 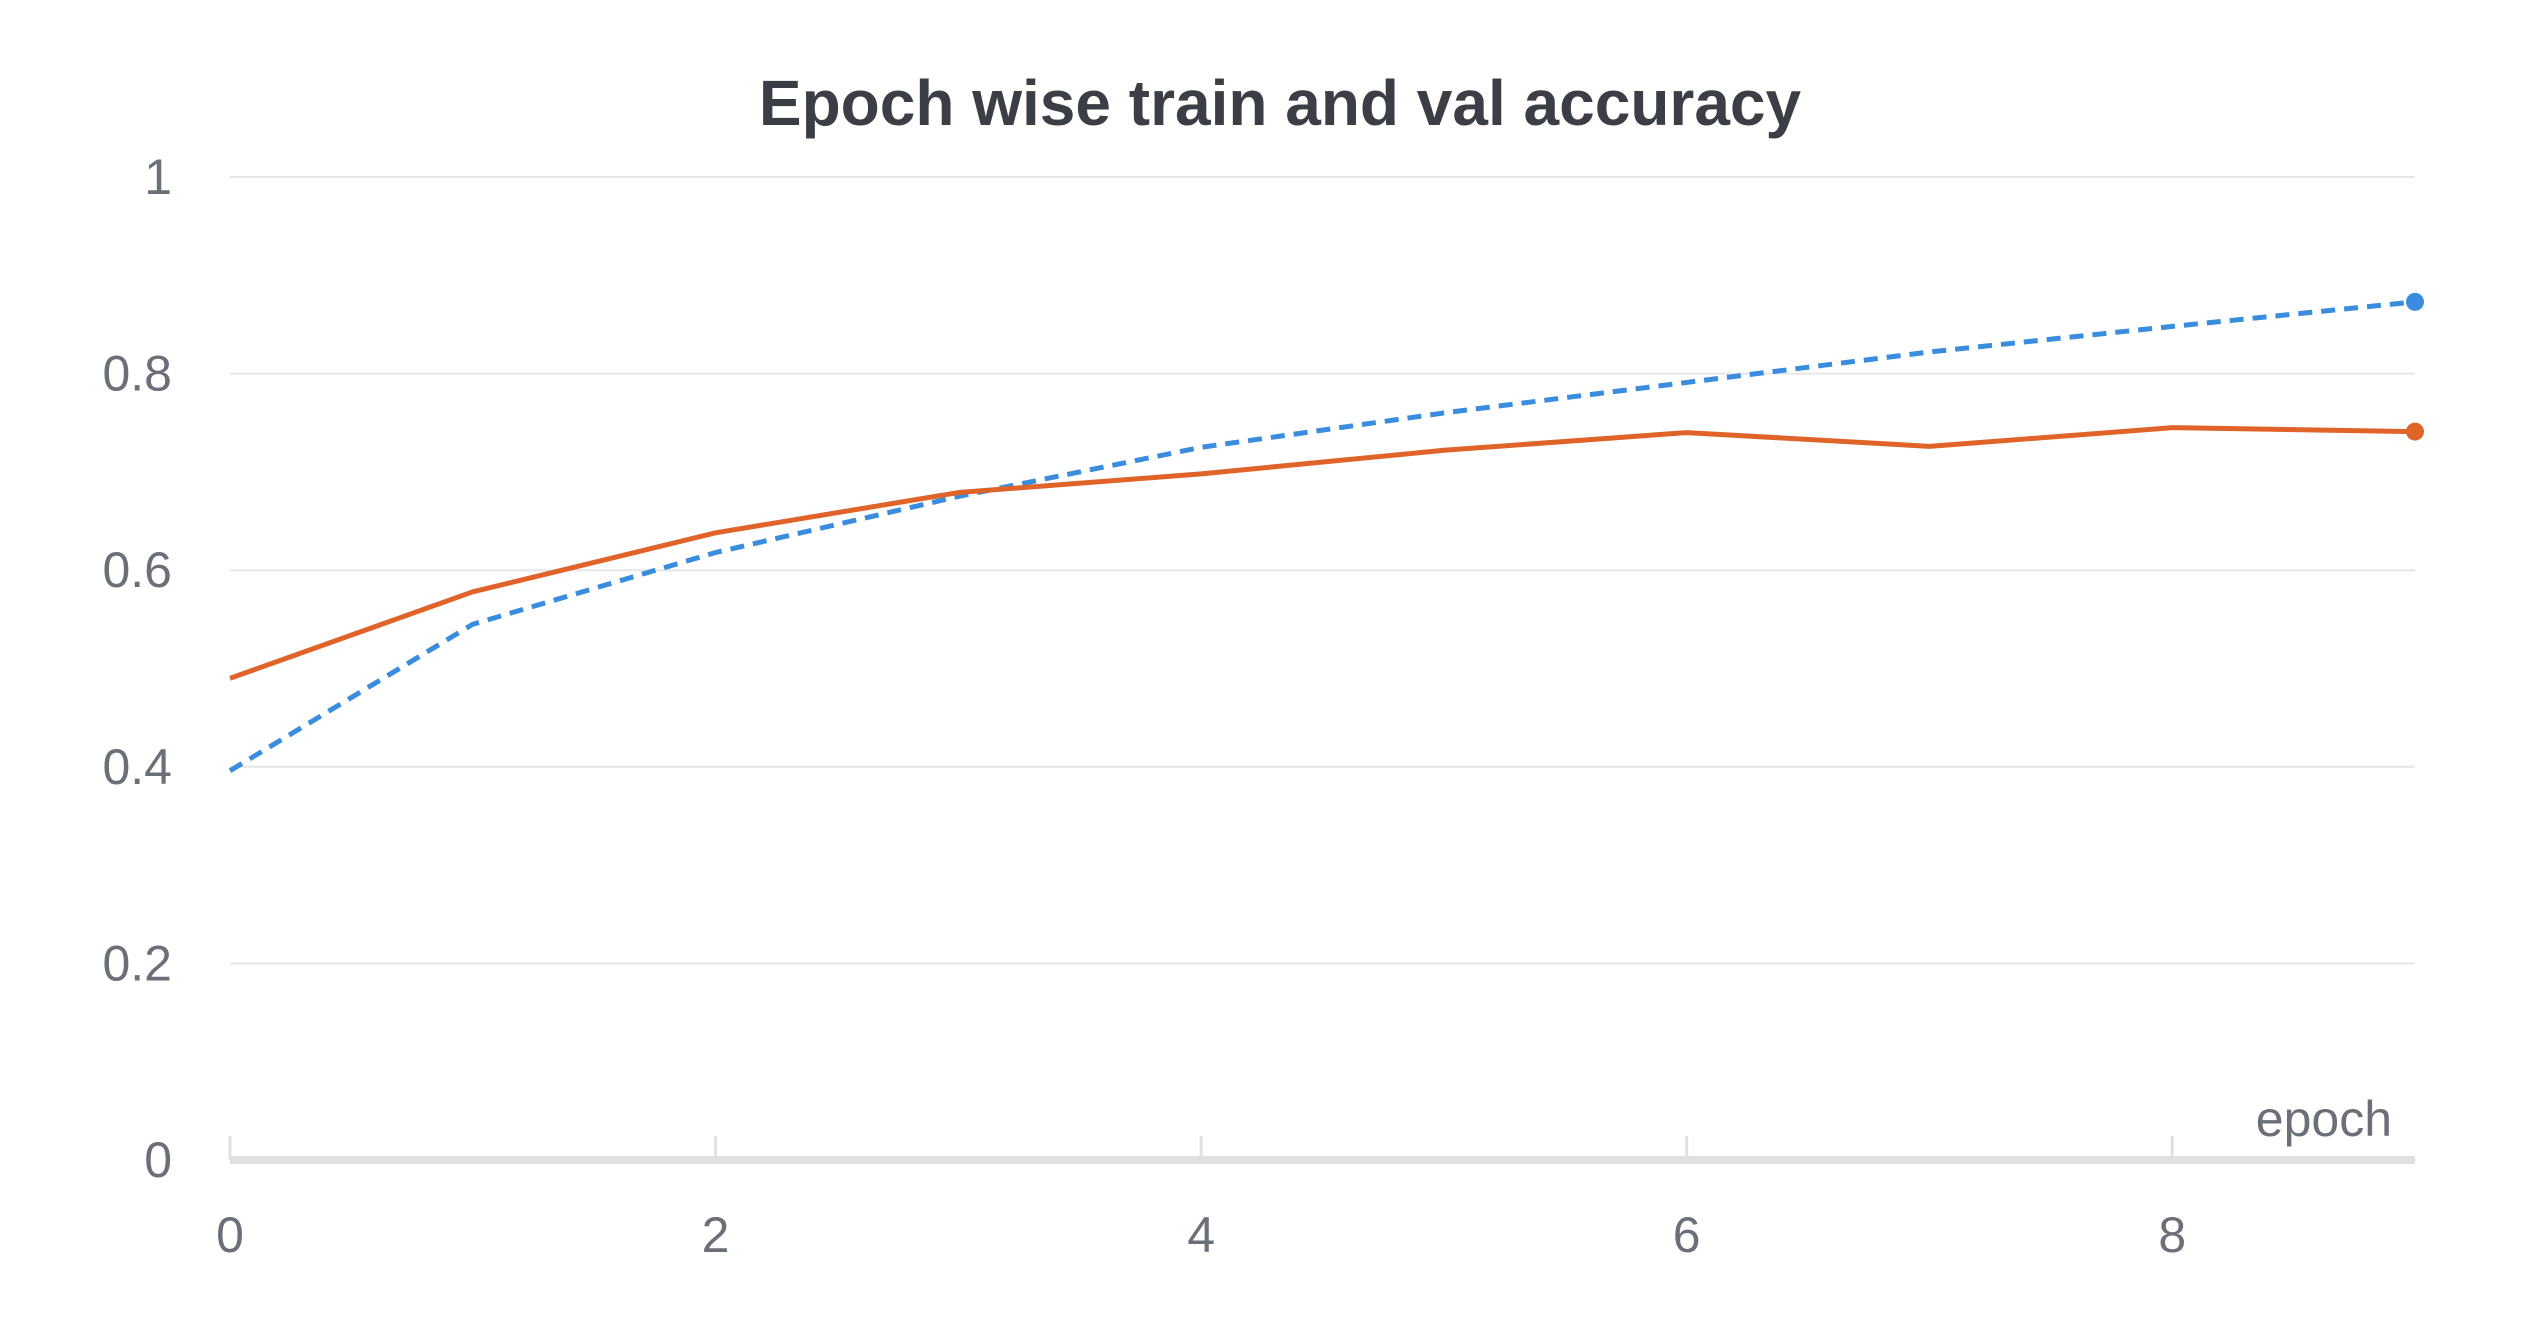 What do you see at coordinates (1687, 1235) in the screenshot?
I see `x-tick-label: 6` at bounding box center [1687, 1235].